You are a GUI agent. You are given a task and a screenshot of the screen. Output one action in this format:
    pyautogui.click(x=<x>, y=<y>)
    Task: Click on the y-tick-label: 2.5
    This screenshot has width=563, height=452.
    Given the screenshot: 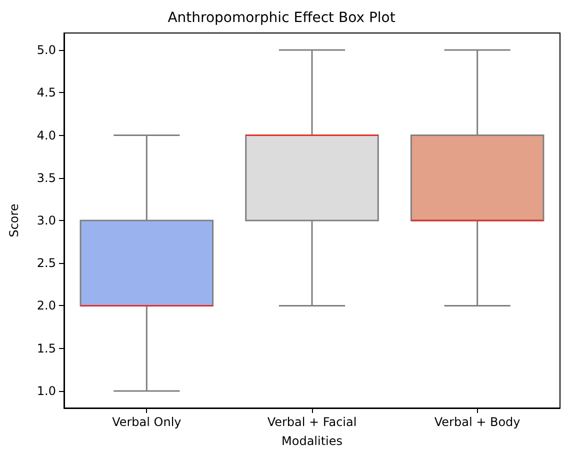 What is the action you would take?
    pyautogui.click(x=46, y=263)
    